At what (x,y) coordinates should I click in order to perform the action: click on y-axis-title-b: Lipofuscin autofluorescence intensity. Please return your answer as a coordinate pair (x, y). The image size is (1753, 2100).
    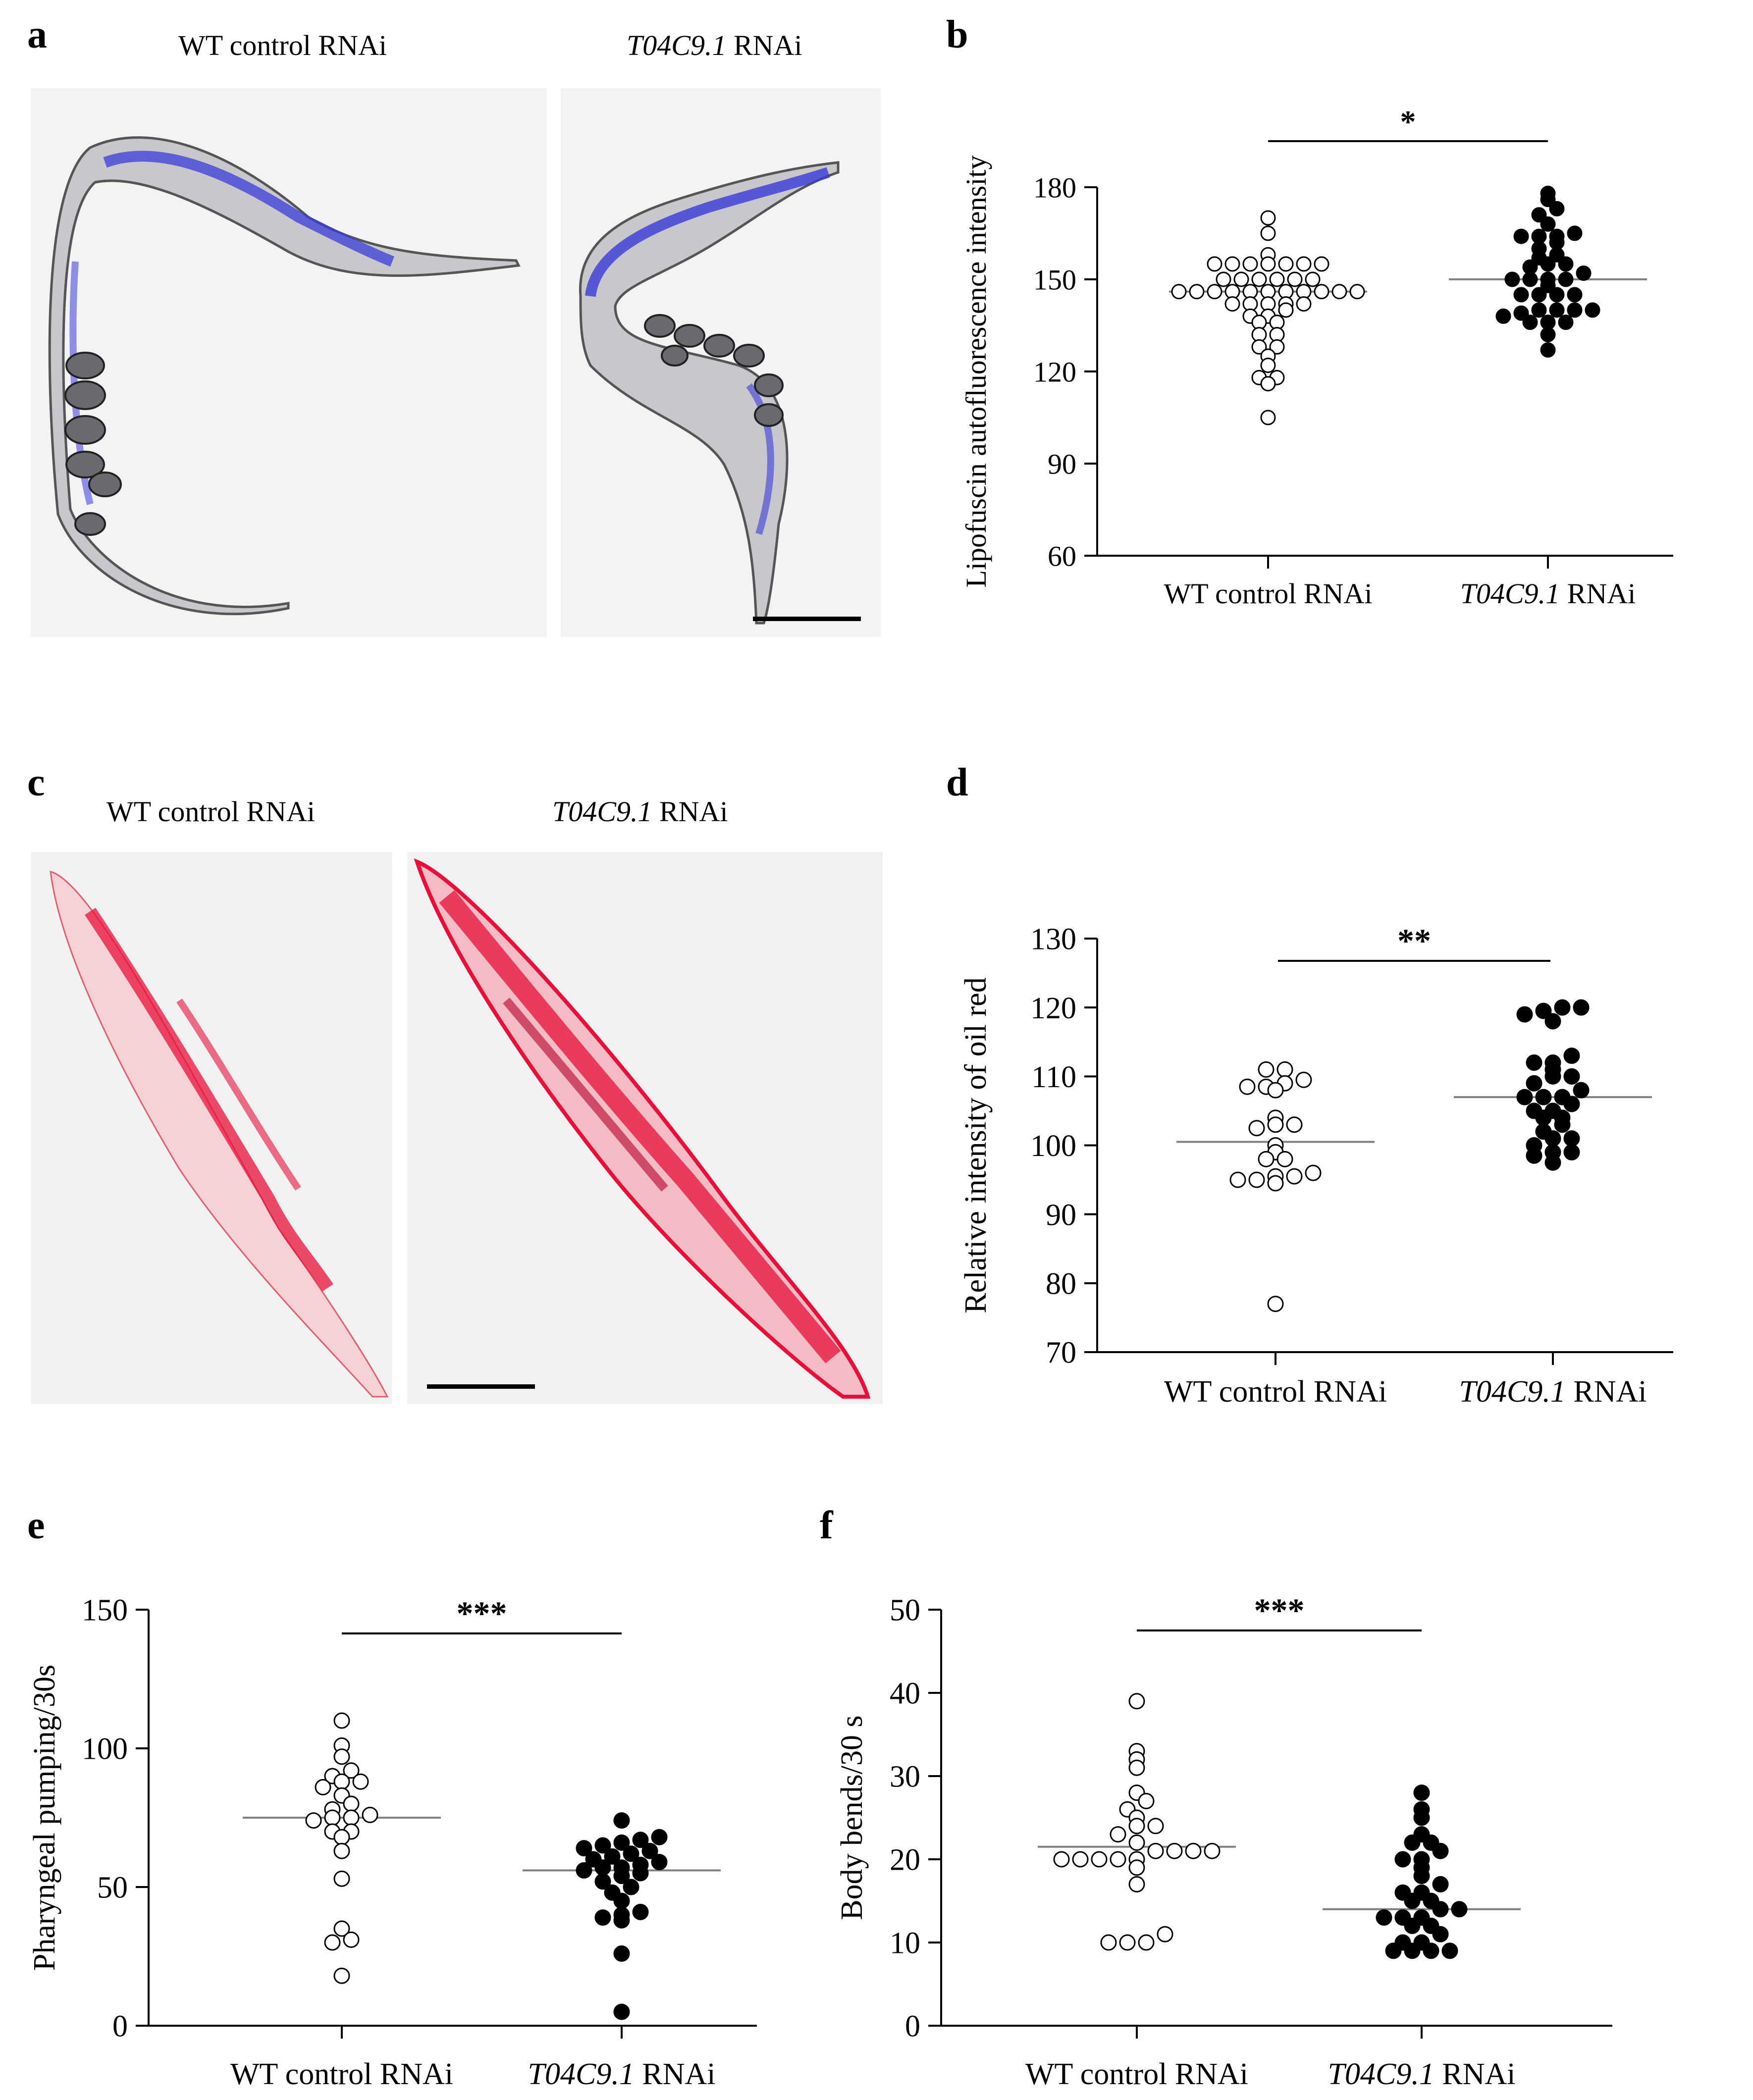
    Looking at the image, I should click on (976, 372).